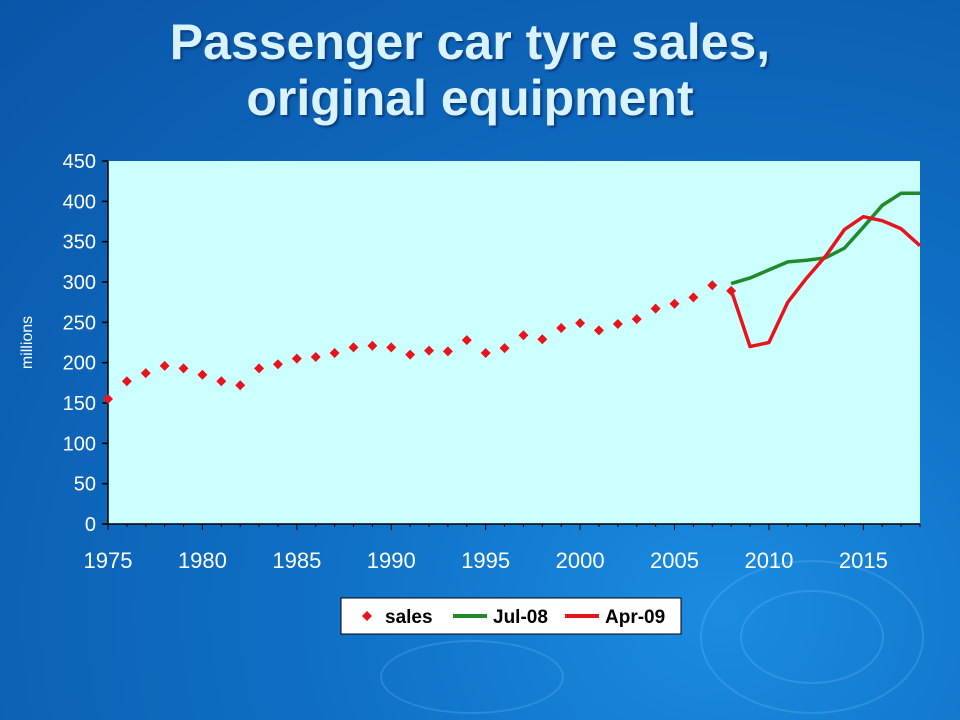  Describe the element at coordinates (470, 98) in the screenshot. I see `title-line-2: original equipment` at that location.